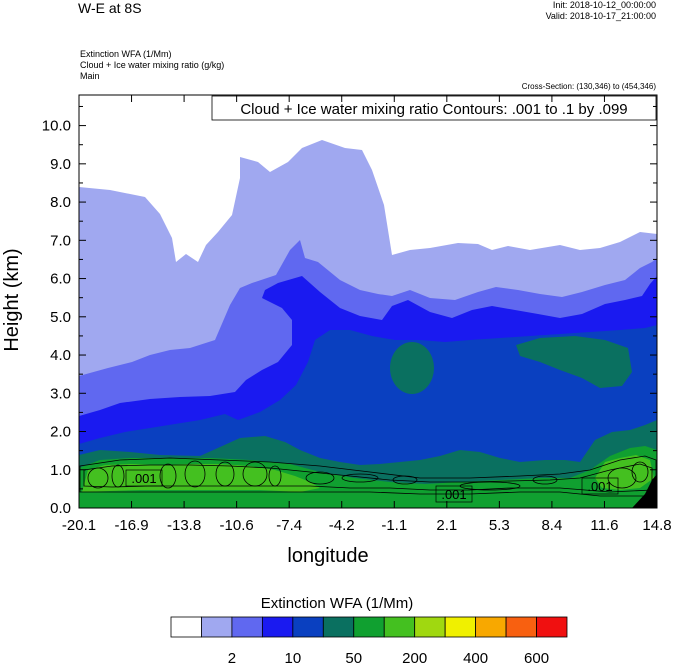 This screenshot has width=674, height=667. I want to click on y-tick-label: 3.0, so click(60, 393).